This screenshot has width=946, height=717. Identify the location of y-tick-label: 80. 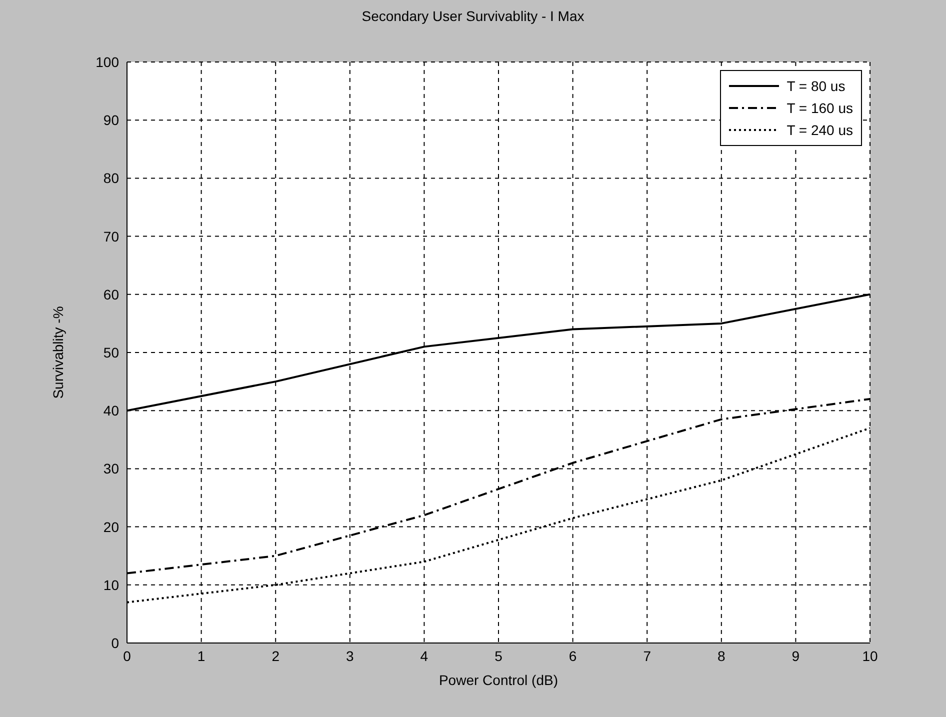
(111, 178).